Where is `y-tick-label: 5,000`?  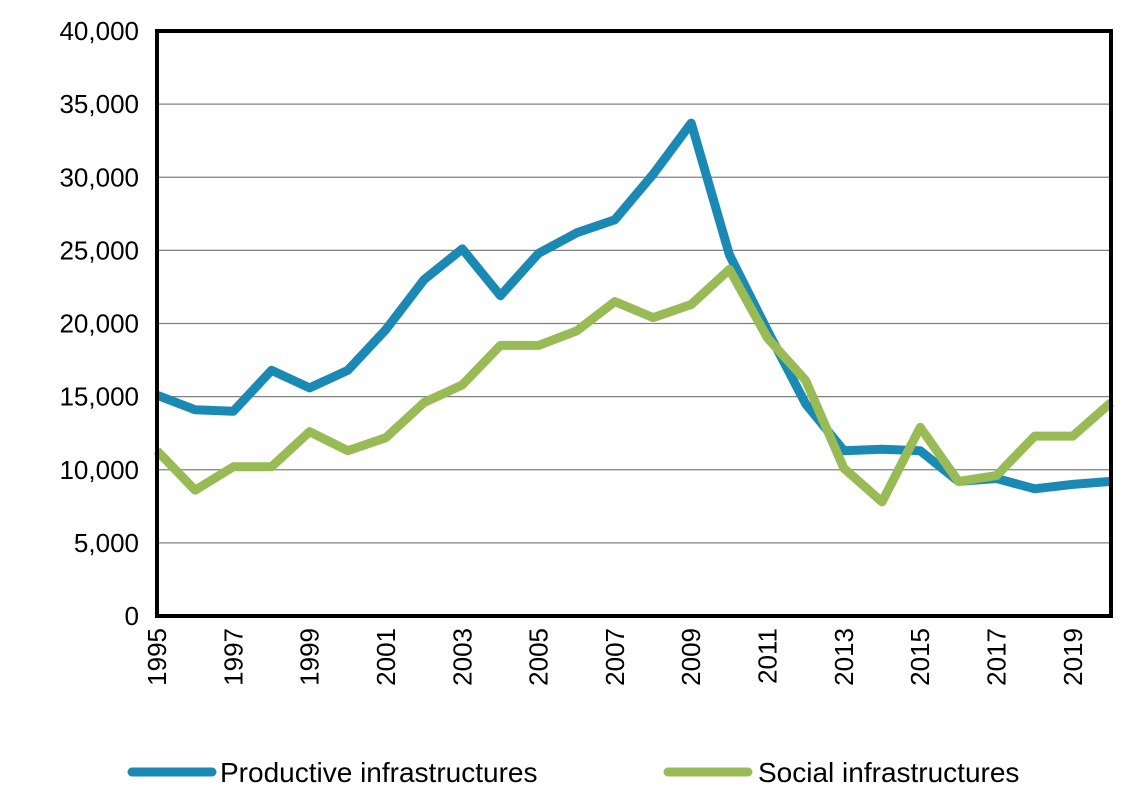
y-tick-label: 5,000 is located at coordinates (106, 543).